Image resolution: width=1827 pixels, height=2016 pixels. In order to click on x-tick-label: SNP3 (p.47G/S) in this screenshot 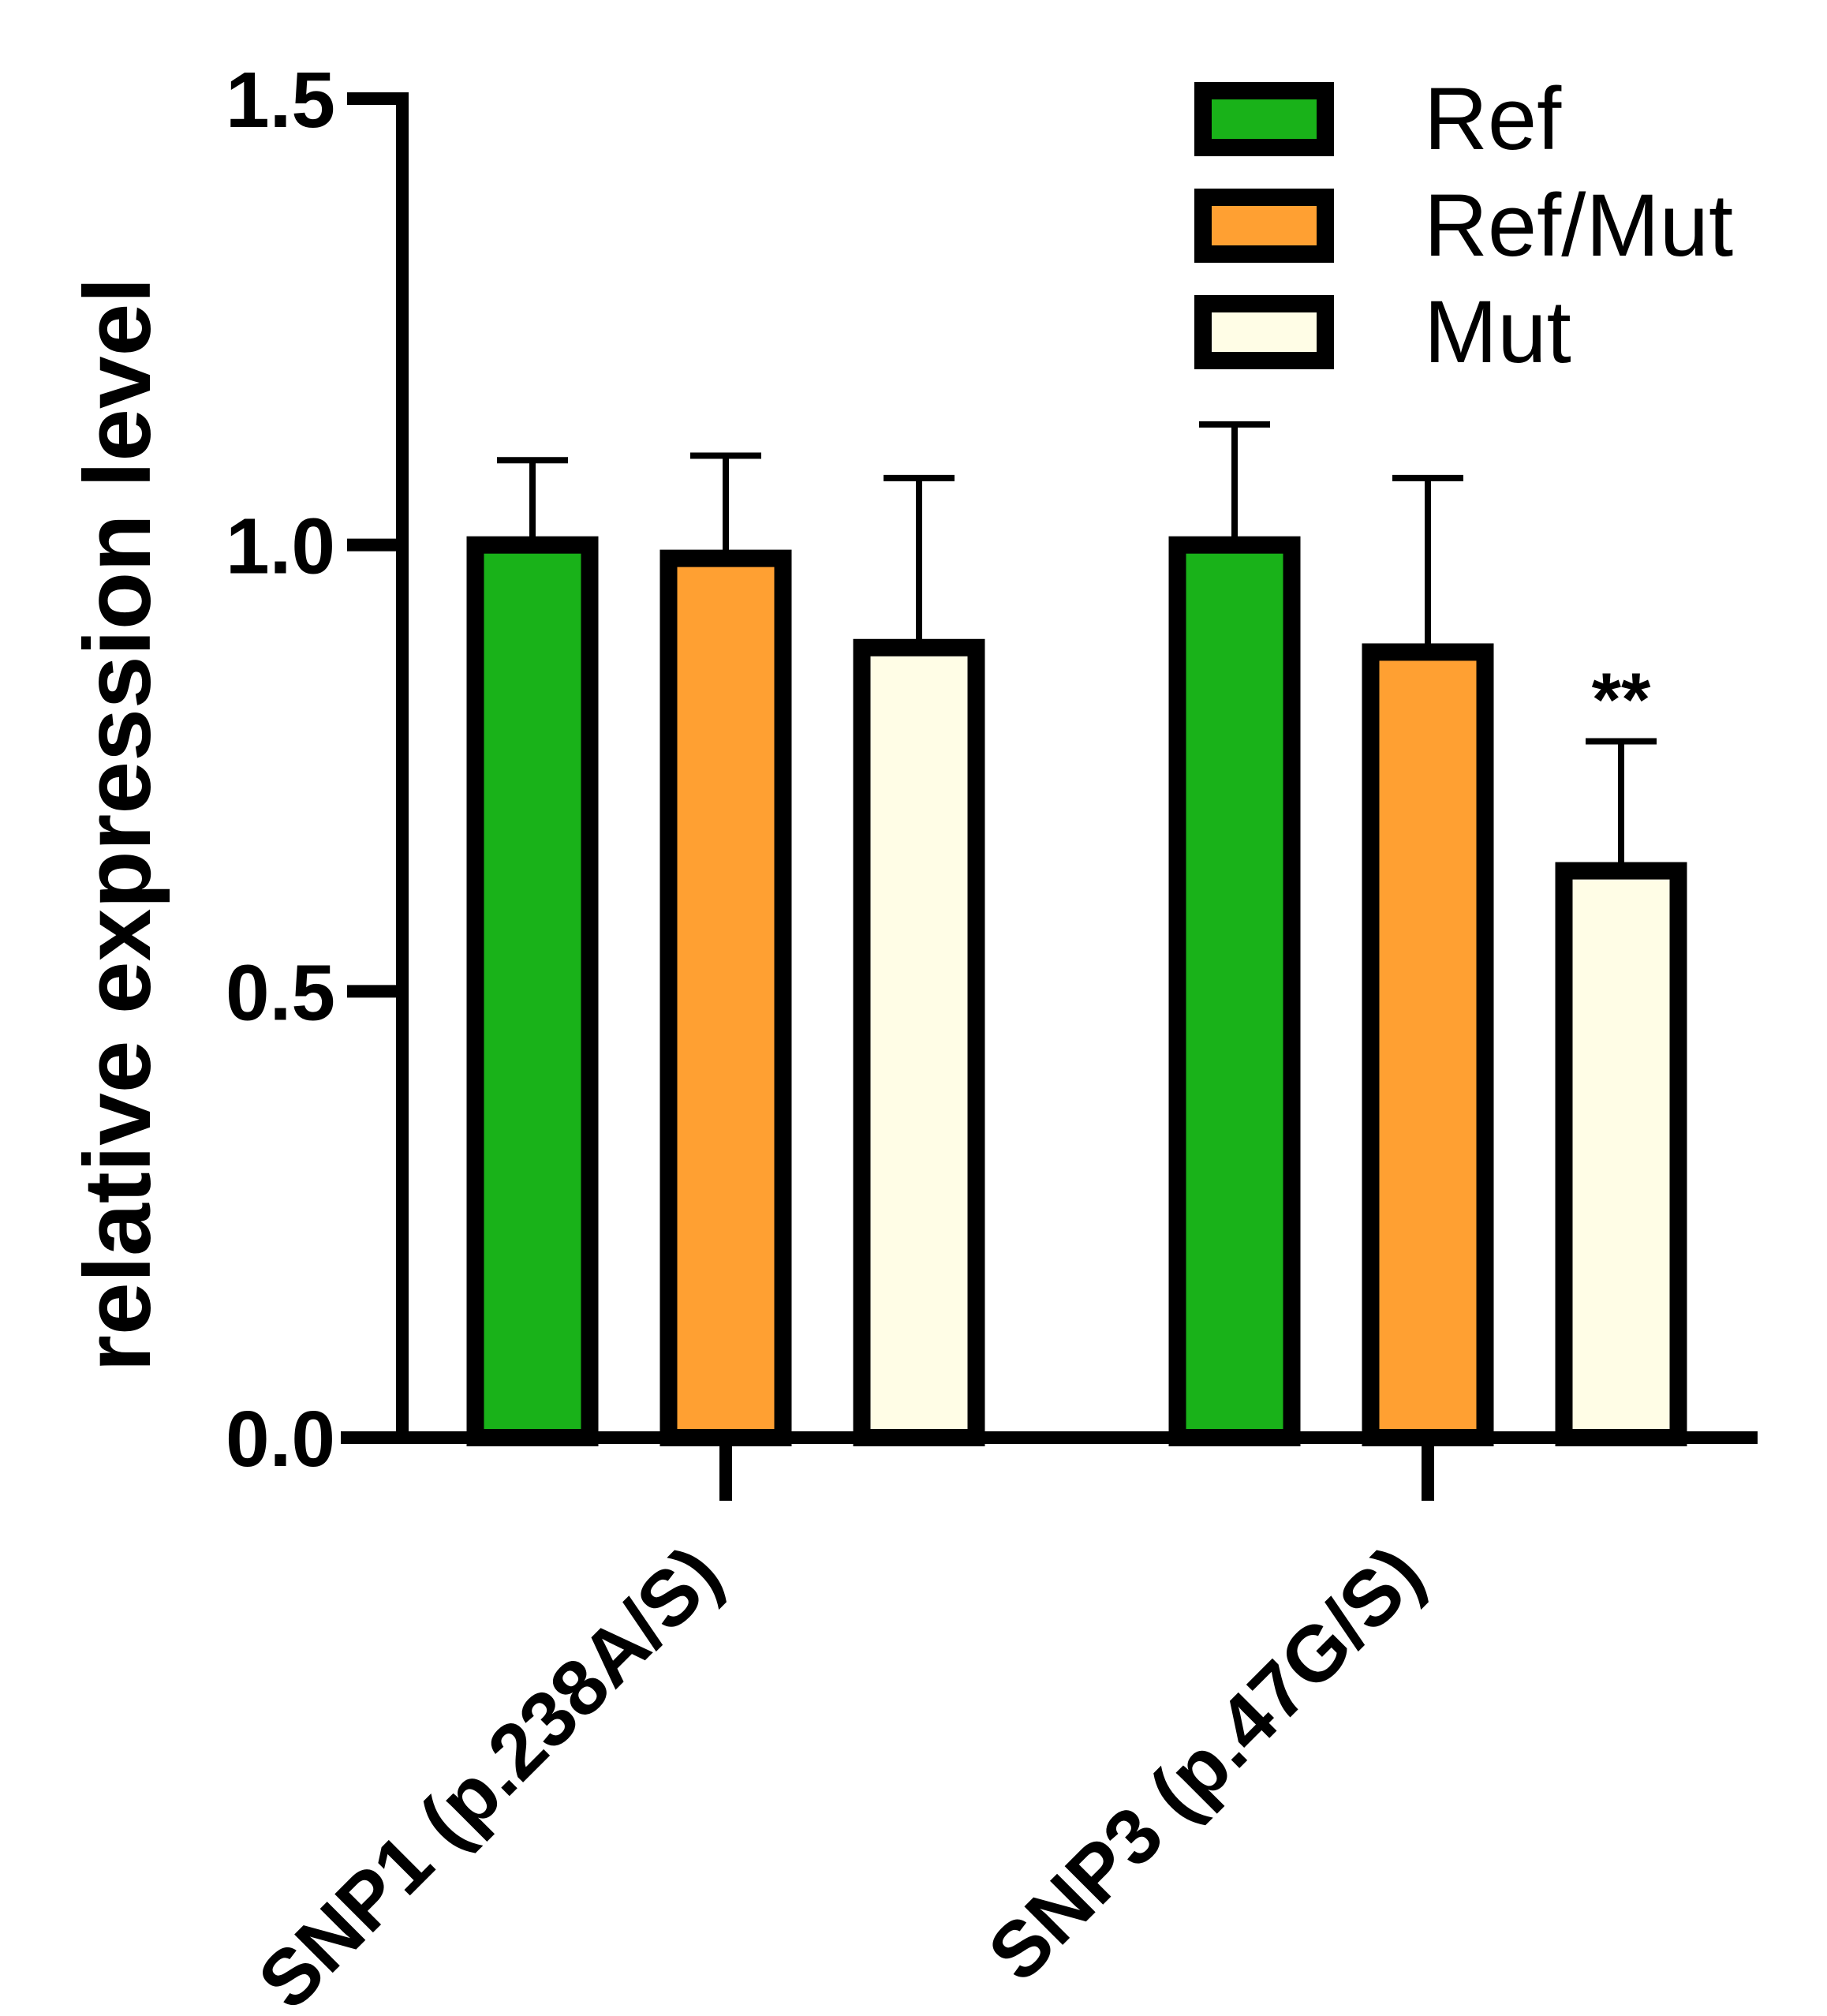, I will do `click(1206, 1763)`.